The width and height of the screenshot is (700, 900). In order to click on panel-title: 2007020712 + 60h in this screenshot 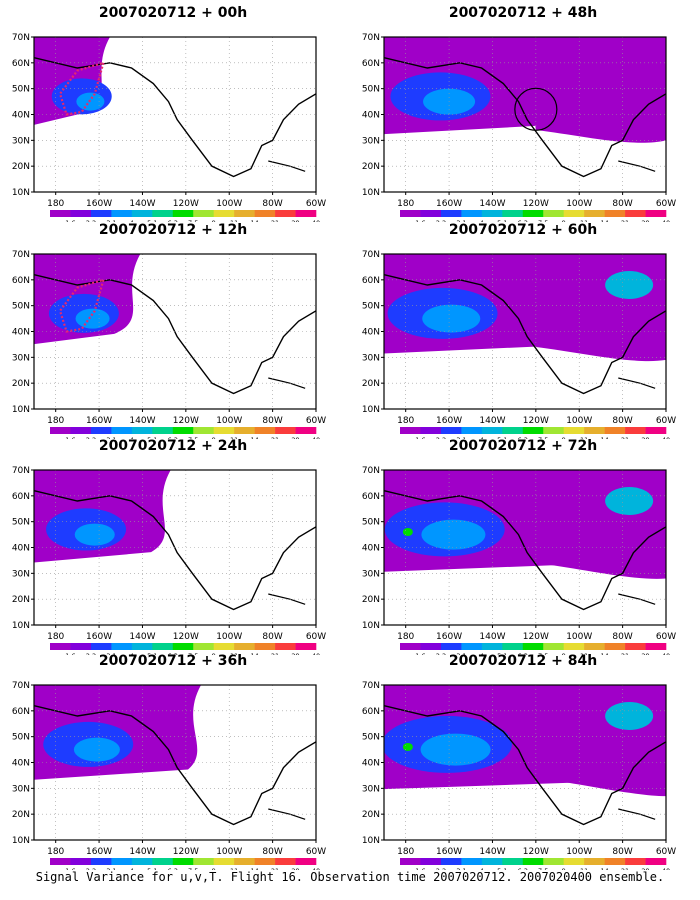, I will do `click(523, 230)`.